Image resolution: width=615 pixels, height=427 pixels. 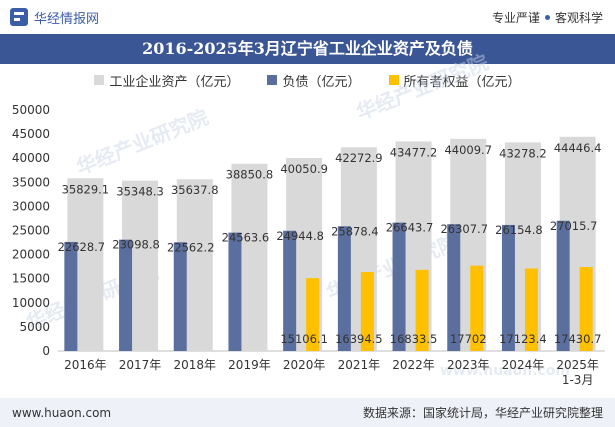 What do you see at coordinates (31, 255) in the screenshot?
I see `y-tick-label: 20000` at bounding box center [31, 255].